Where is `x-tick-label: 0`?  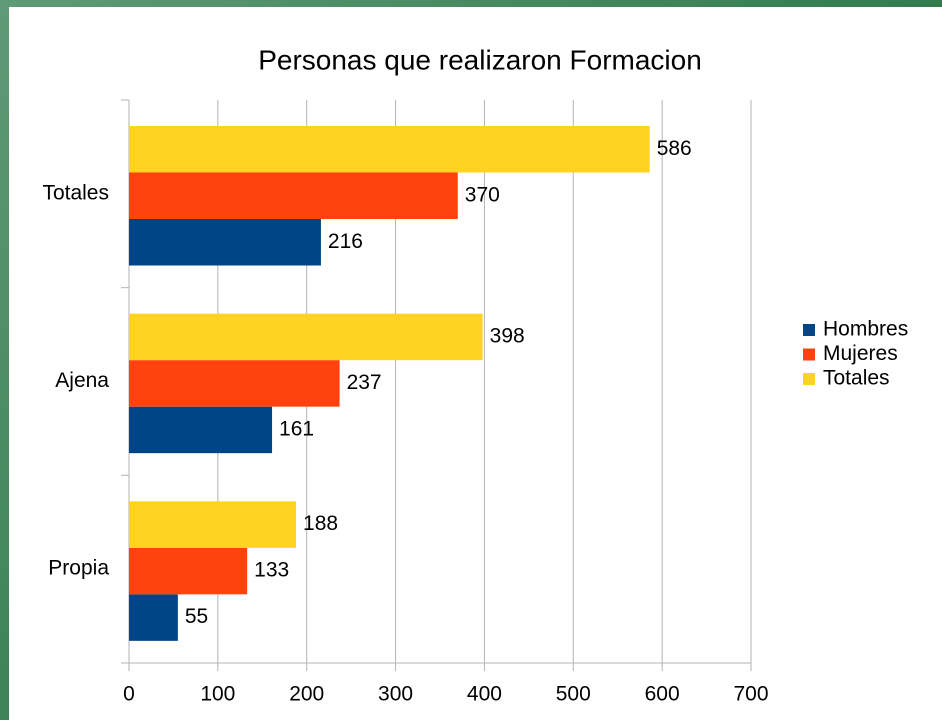
x-tick-label: 0 is located at coordinates (129, 694).